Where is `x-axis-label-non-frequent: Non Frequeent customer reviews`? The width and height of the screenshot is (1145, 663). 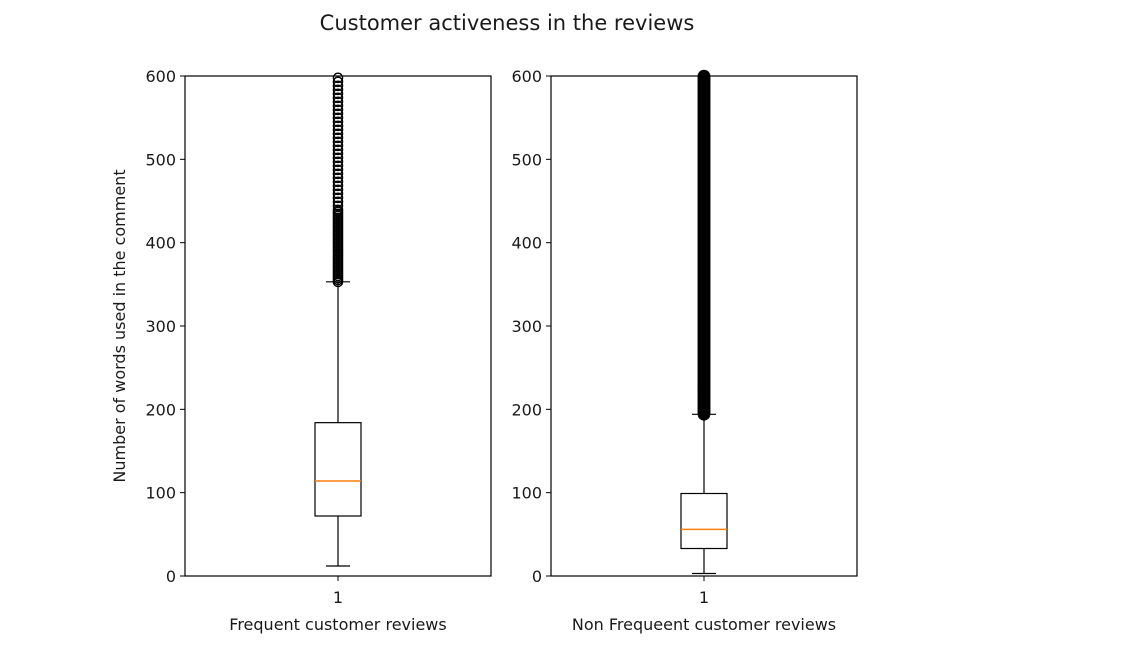 x-axis-label-non-frequent: Non Frequeent customer reviews is located at coordinates (704, 624).